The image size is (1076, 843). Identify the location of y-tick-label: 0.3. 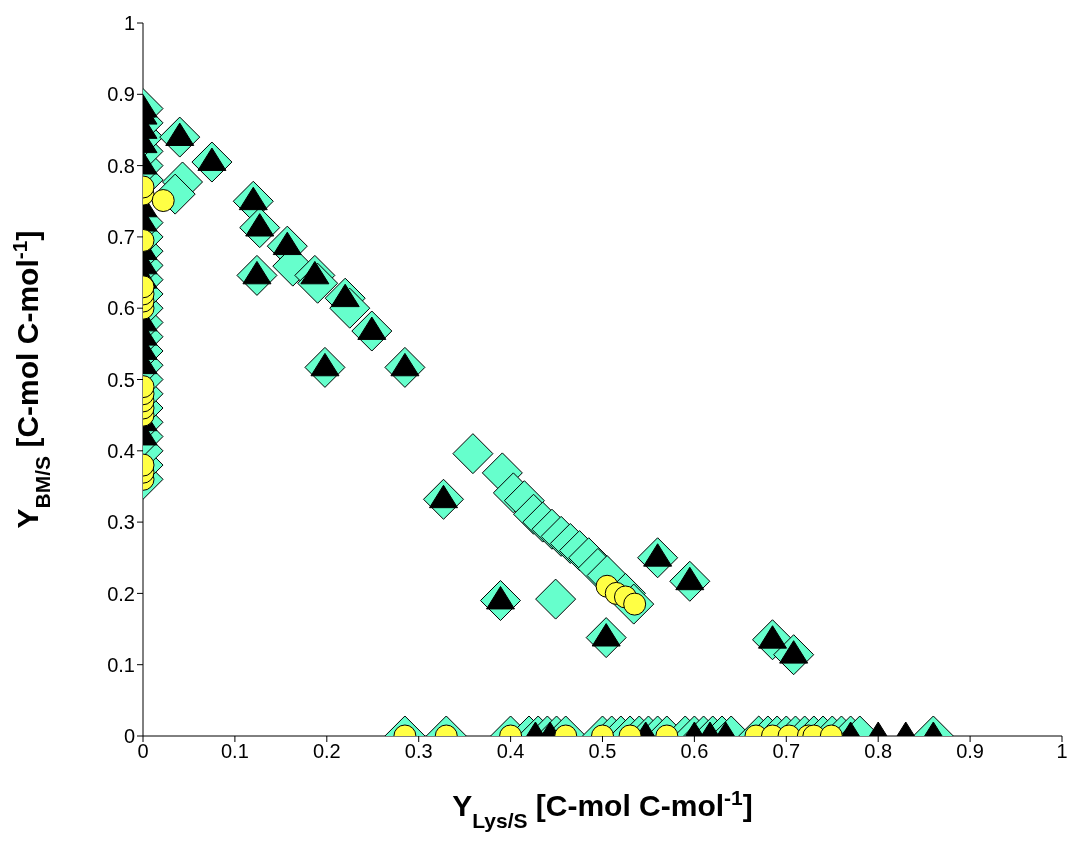
(121, 522).